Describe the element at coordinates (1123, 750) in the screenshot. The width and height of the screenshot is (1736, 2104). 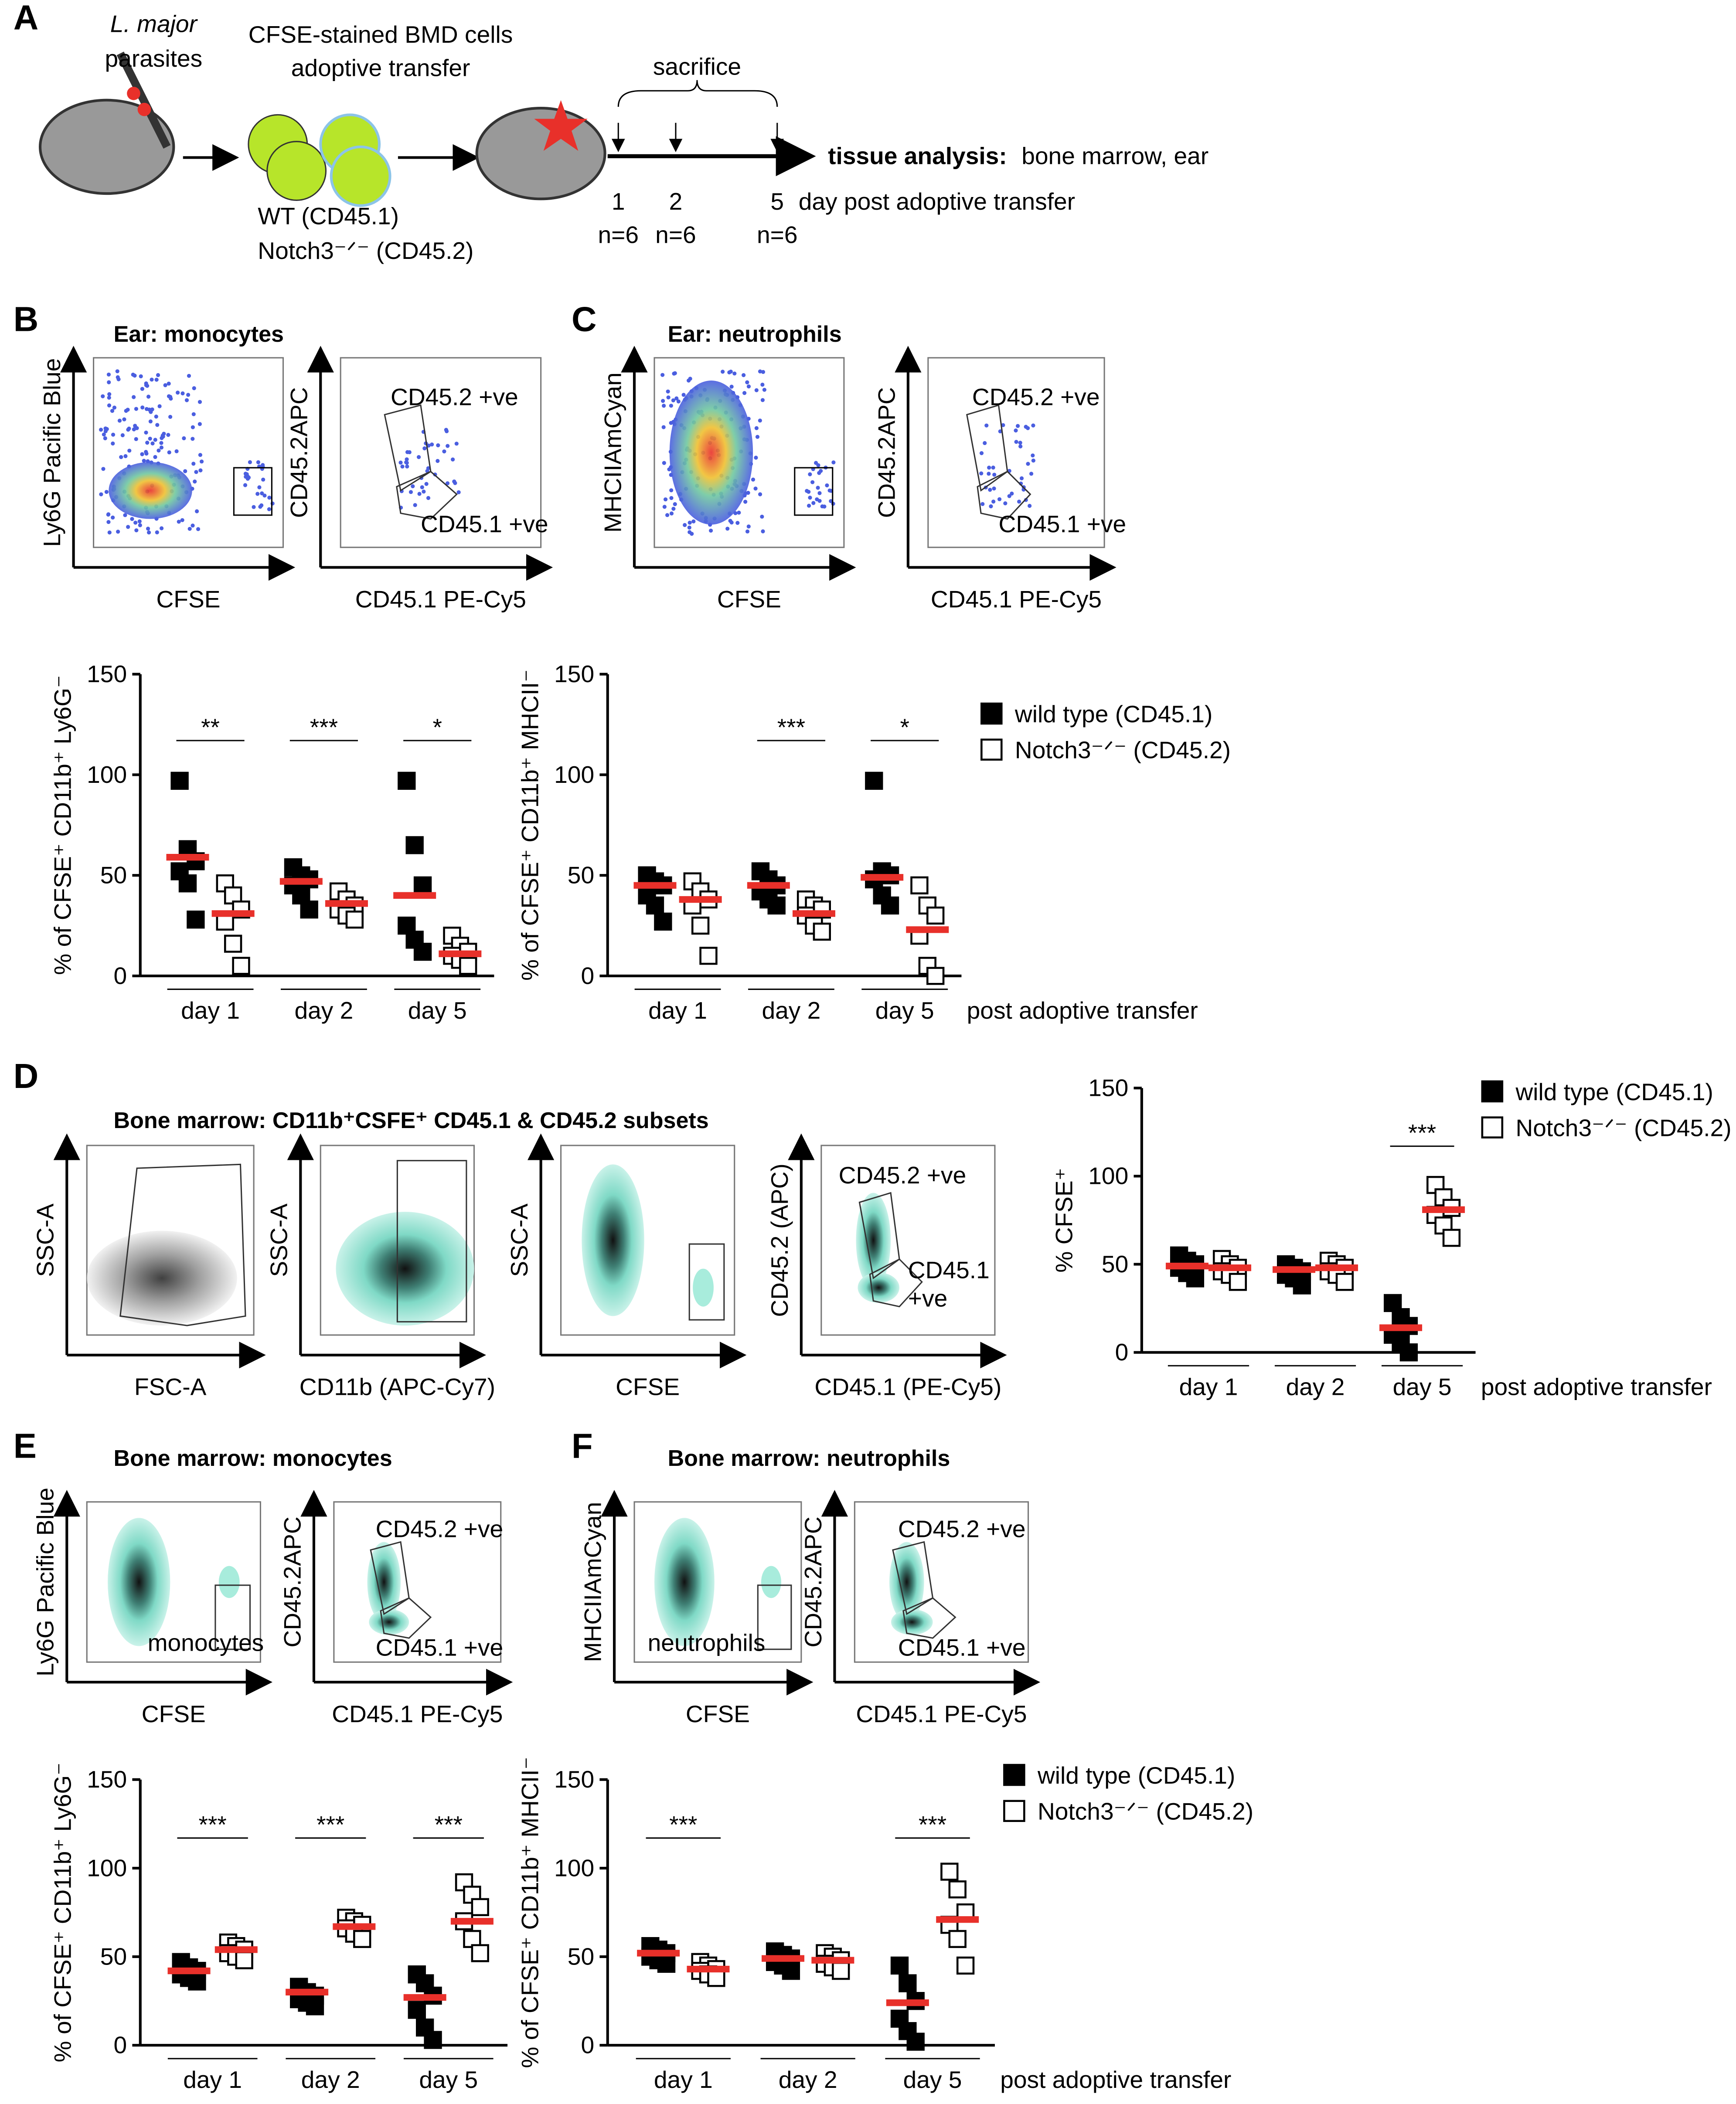
I see `legend-label: Notch3⁻ᐟ⁻ (CD45.2)` at that location.